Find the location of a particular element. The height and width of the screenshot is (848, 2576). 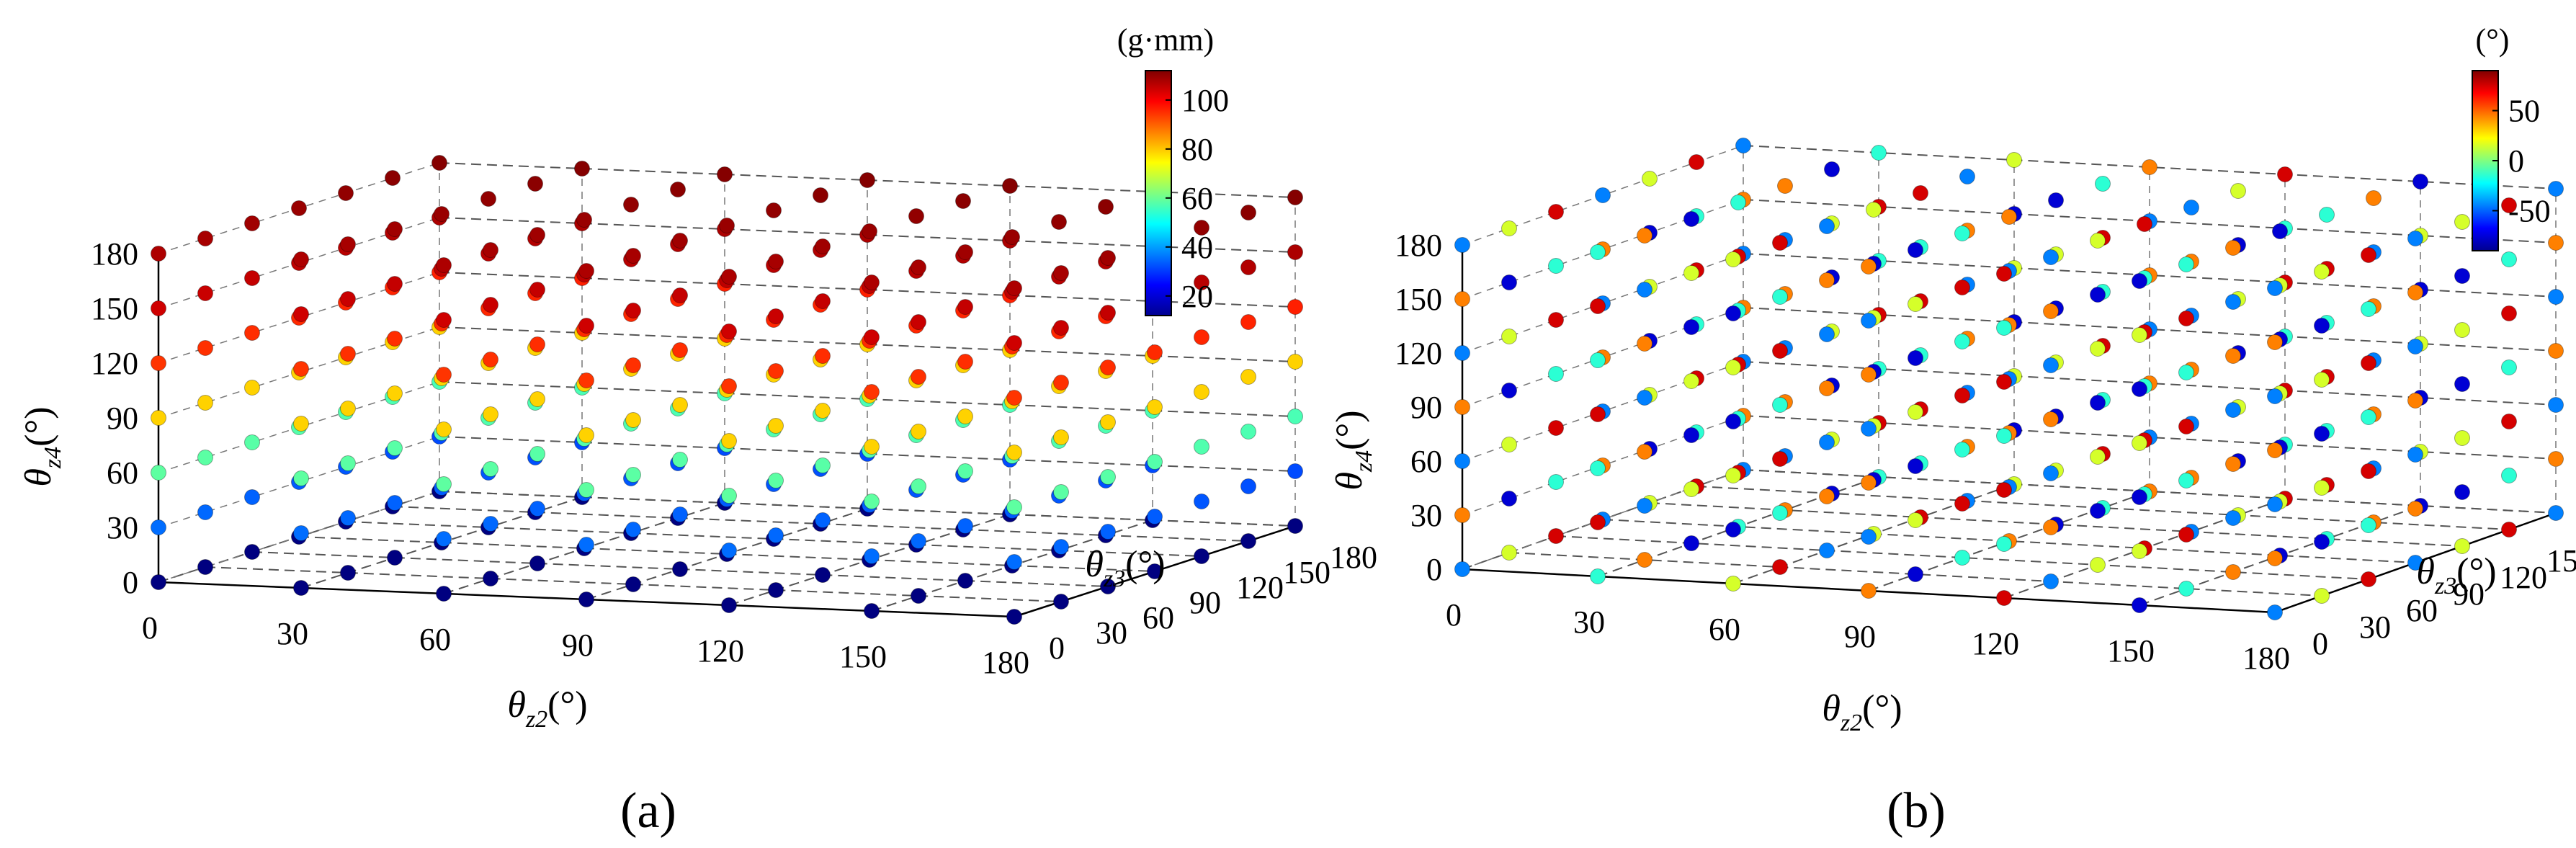

z-tick-label: 60 is located at coordinates (1426, 461).